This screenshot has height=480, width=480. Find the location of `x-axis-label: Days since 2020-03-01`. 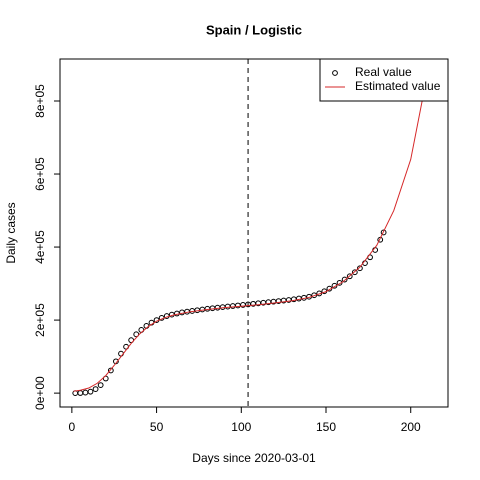

x-axis-label: Days since 2020-03-01 is located at coordinates (254, 458).